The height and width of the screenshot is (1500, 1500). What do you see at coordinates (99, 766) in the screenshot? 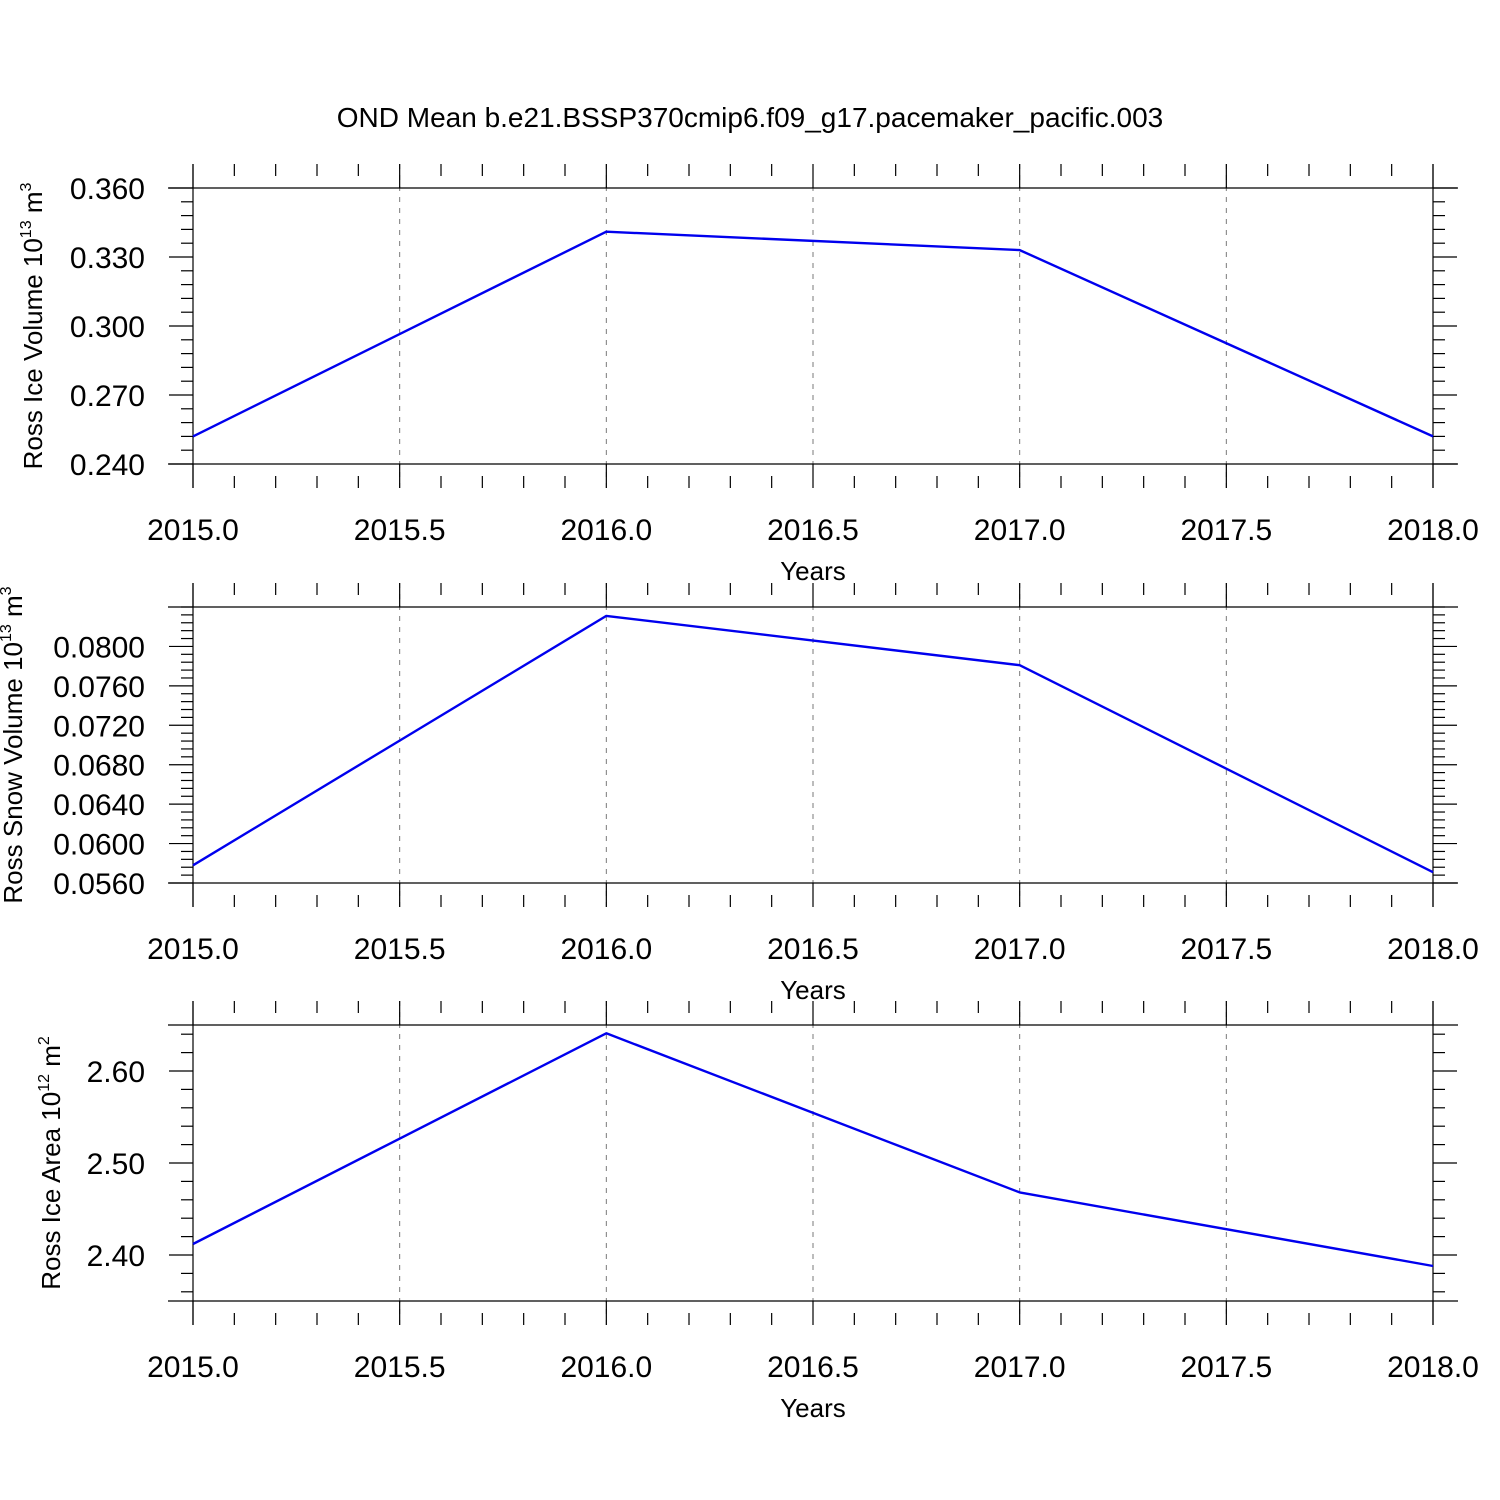
I see `y-tick-label: 0.0680` at bounding box center [99, 766].